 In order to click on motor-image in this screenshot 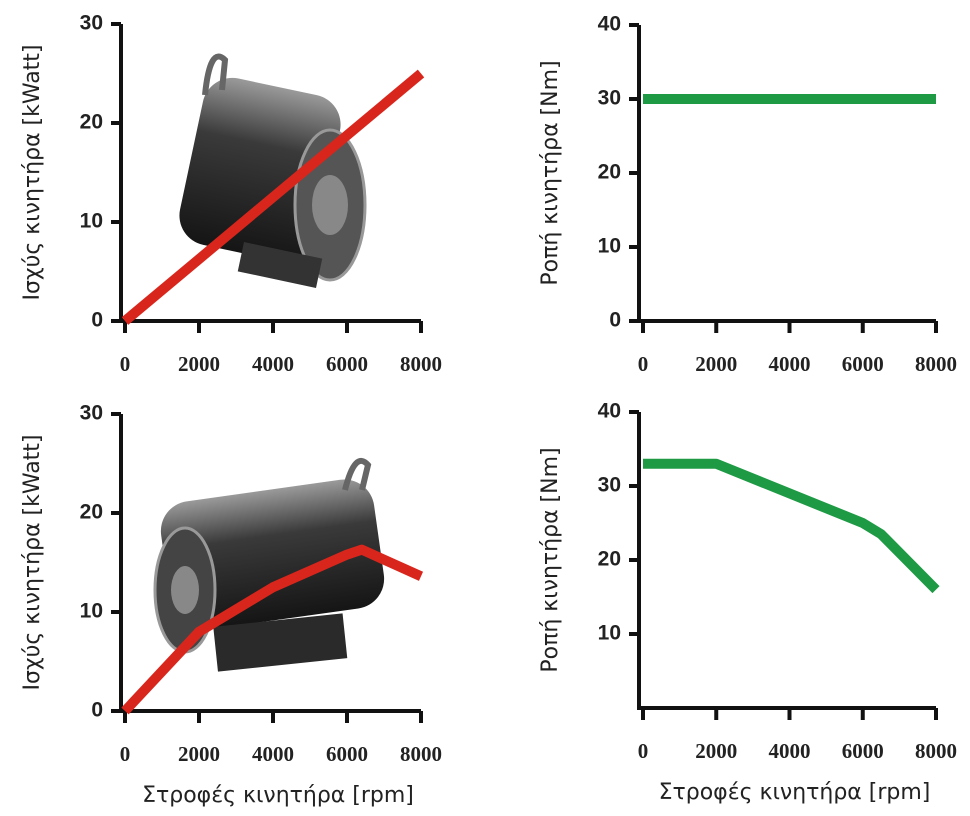, I will do `click(269, 564)`.